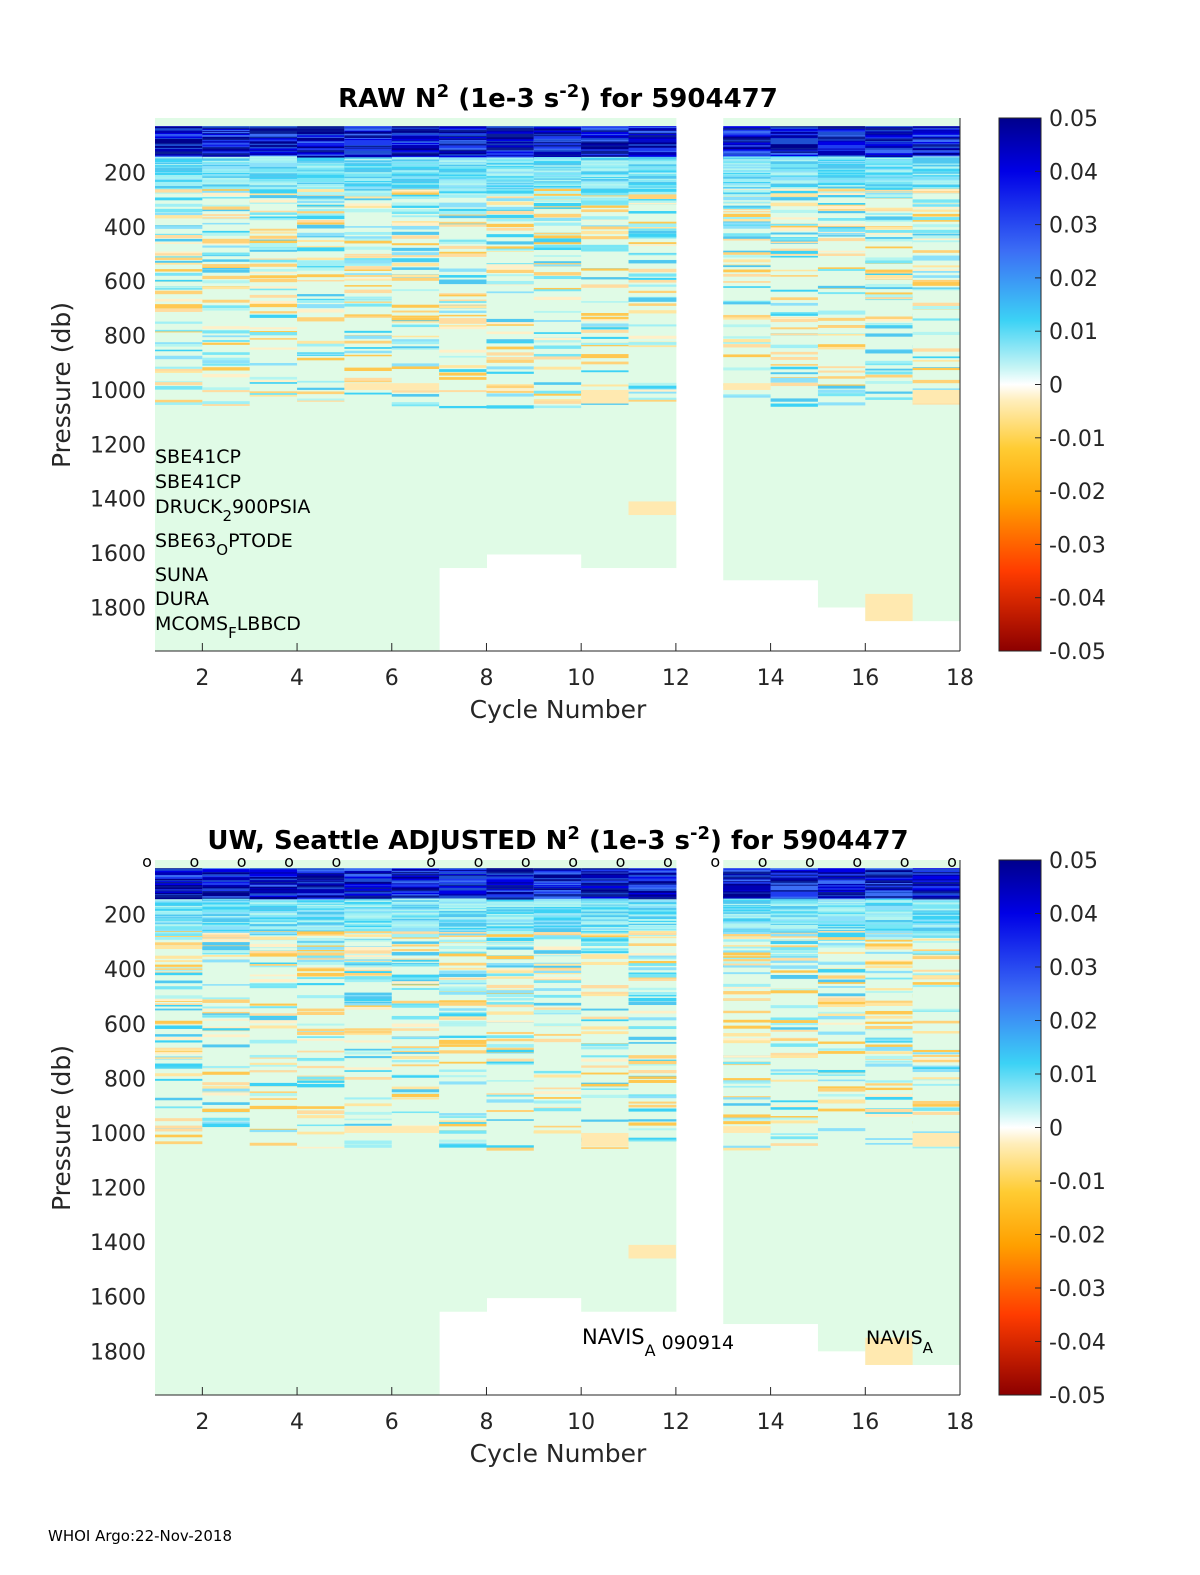 This screenshot has width=1200, height=1575. Describe the element at coordinates (182, 599) in the screenshot. I see `sensor-label: DURA` at that location.